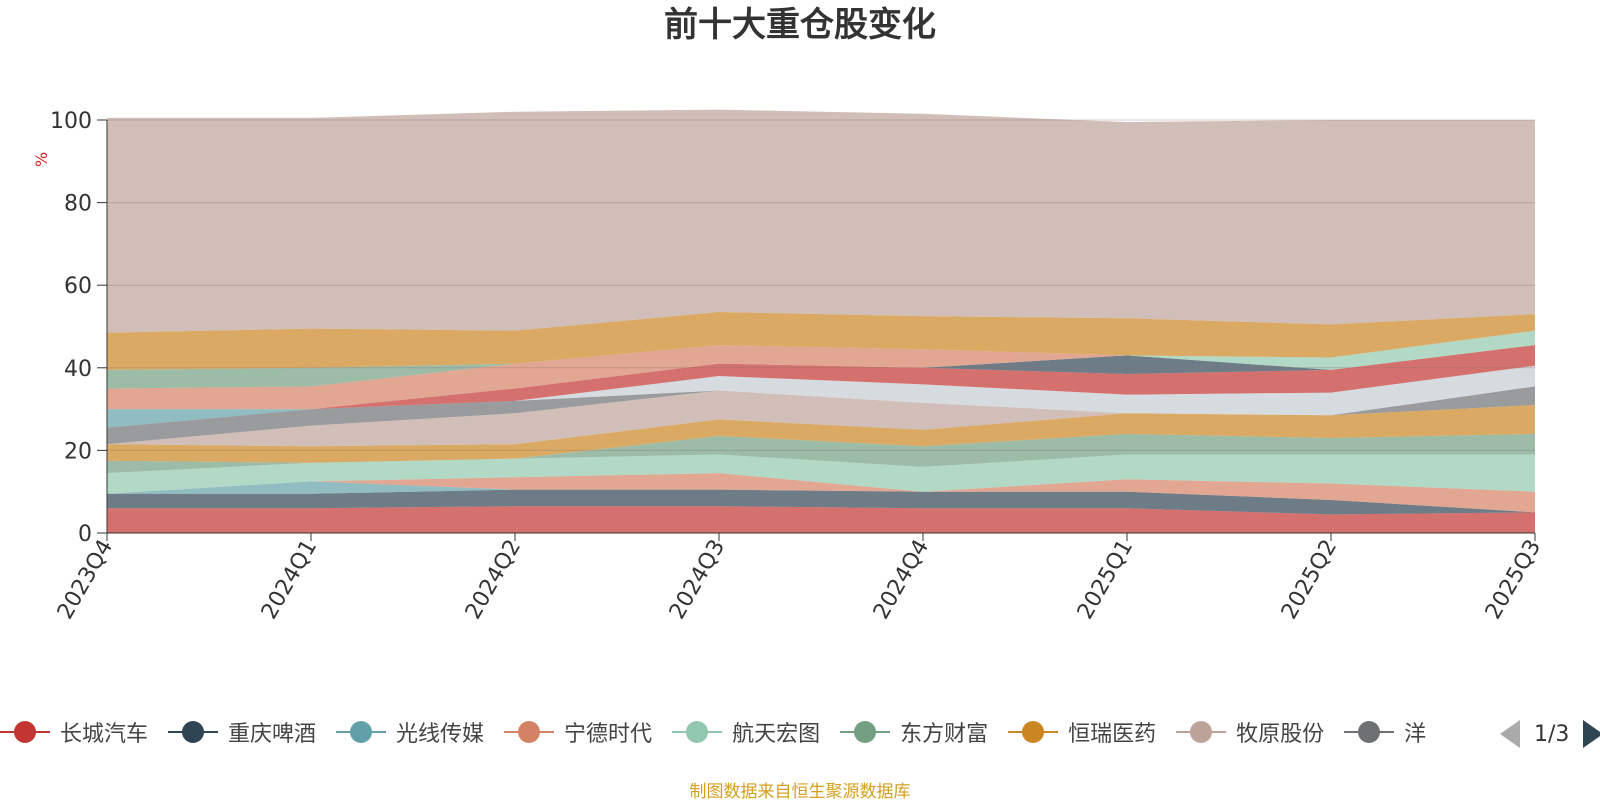 The width and height of the screenshot is (1600, 802). What do you see at coordinates (289, 580) in the screenshot?
I see `x-tick-label: 2024Q1` at bounding box center [289, 580].